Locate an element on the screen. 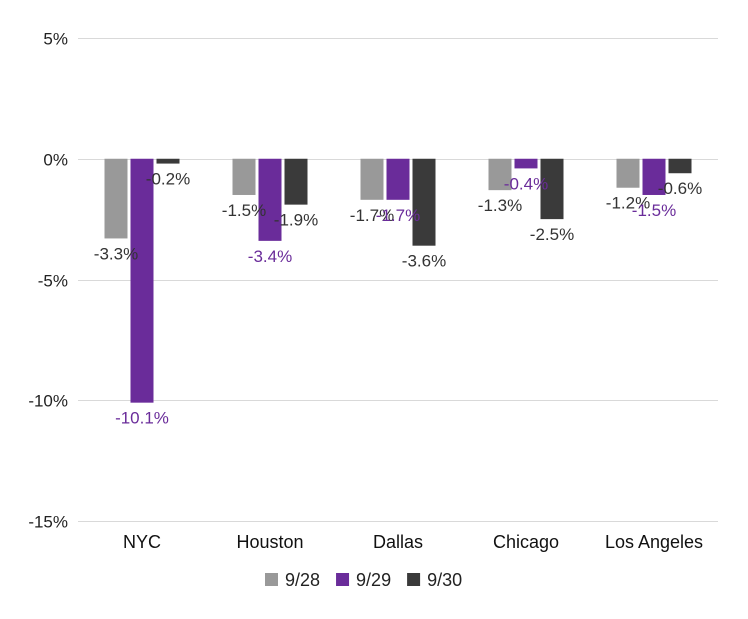 The width and height of the screenshot is (748, 619). y-tick-label: 5% is located at coordinates (55, 39).